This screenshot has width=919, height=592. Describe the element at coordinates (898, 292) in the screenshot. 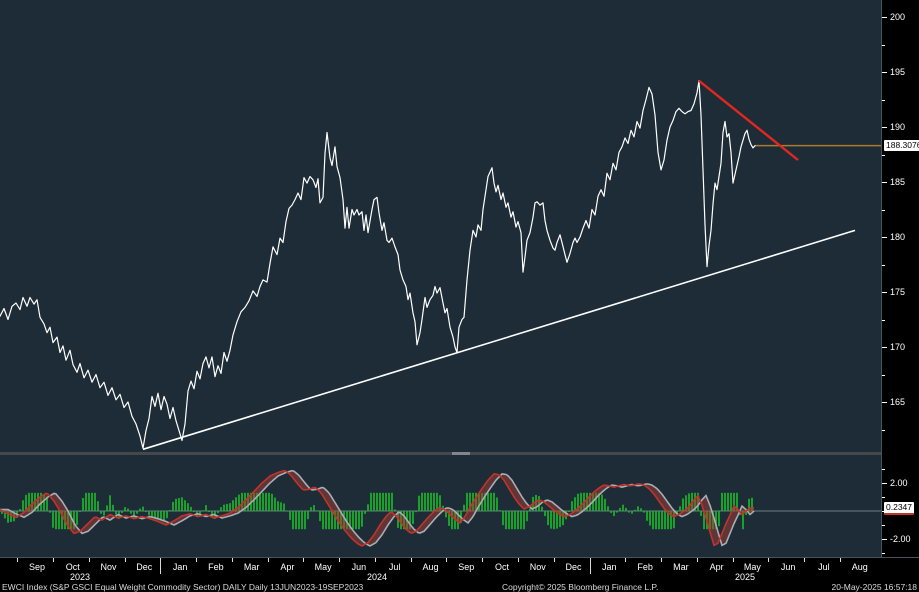

I see `price-axis-label: 175` at that location.